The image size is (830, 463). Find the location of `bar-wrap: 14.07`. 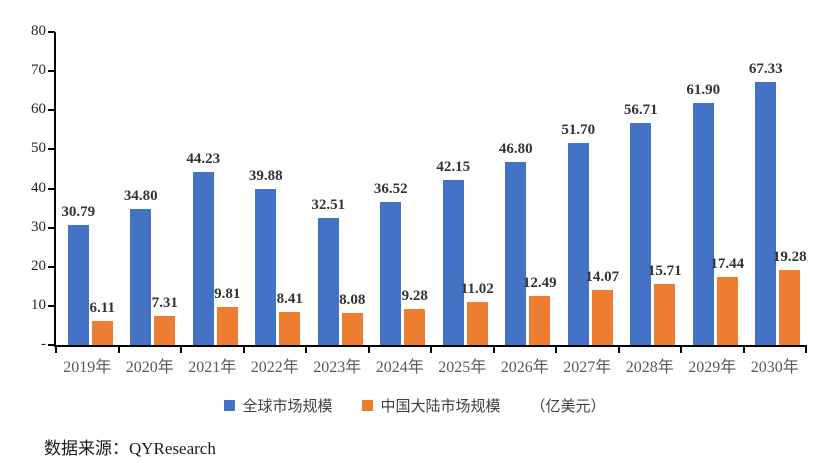

bar-wrap: 14.07 is located at coordinates (602, 188).